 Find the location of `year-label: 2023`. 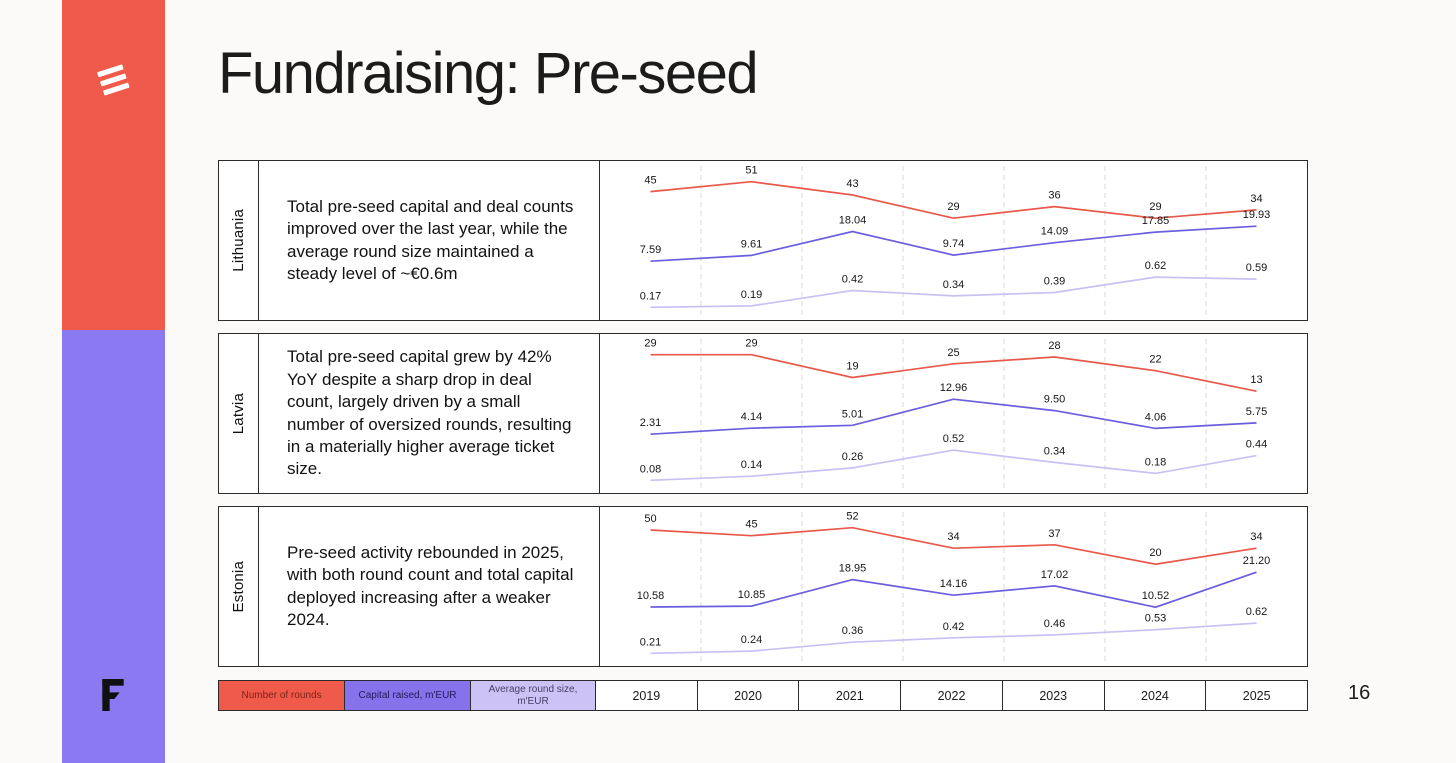

year-label: 2023 is located at coordinates (1053, 695).